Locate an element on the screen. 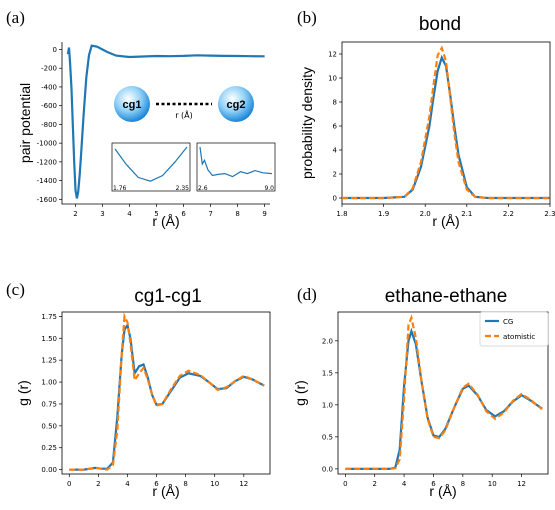  y-tick-label: 12 is located at coordinates (332, 55).